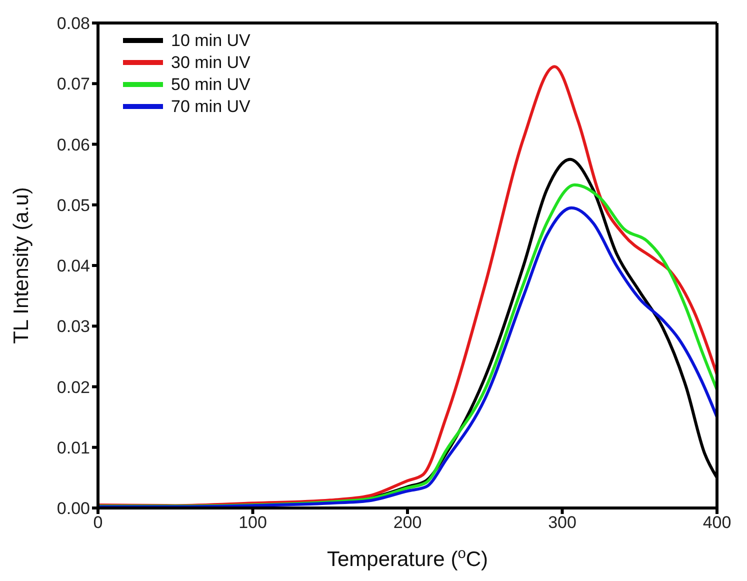  What do you see at coordinates (73, 387) in the screenshot?
I see `y-tick-label: 0.02` at bounding box center [73, 387].